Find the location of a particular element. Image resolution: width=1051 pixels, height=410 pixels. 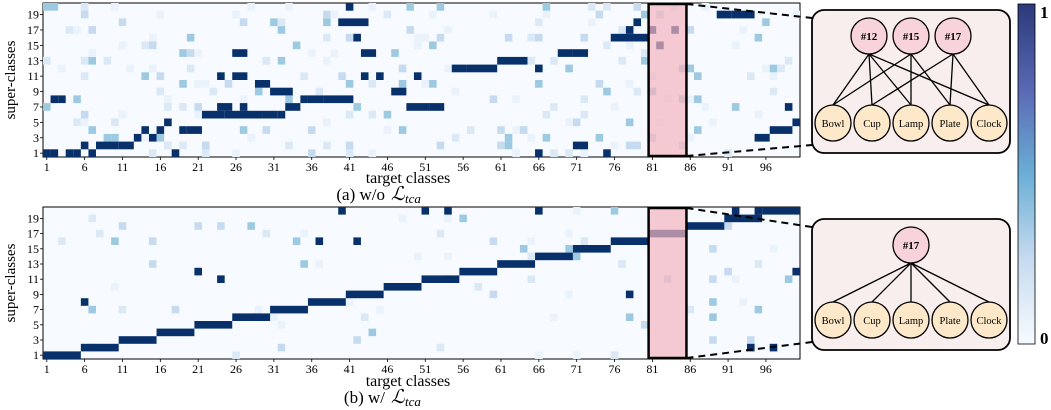

x-tick-label: 36 is located at coordinates (312, 369).